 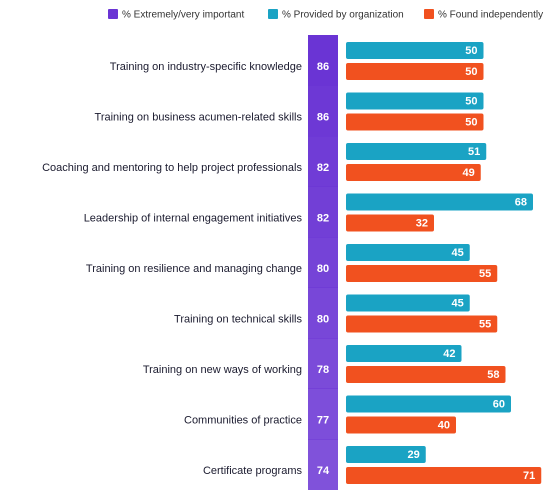 I want to click on legend-label: % Extremely/very important, so click(x=183, y=15).